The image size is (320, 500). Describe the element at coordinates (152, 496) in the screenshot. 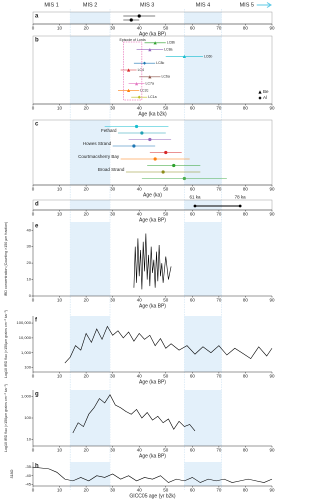

I see `x-axis-label: GICC05 age (yr b2k)` at that location.